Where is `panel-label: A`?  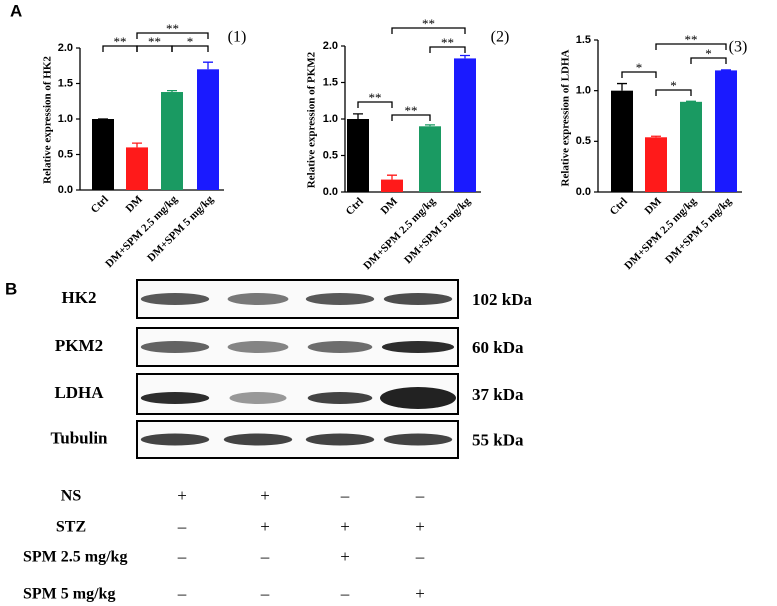 panel-label: A is located at coordinates (16, 10).